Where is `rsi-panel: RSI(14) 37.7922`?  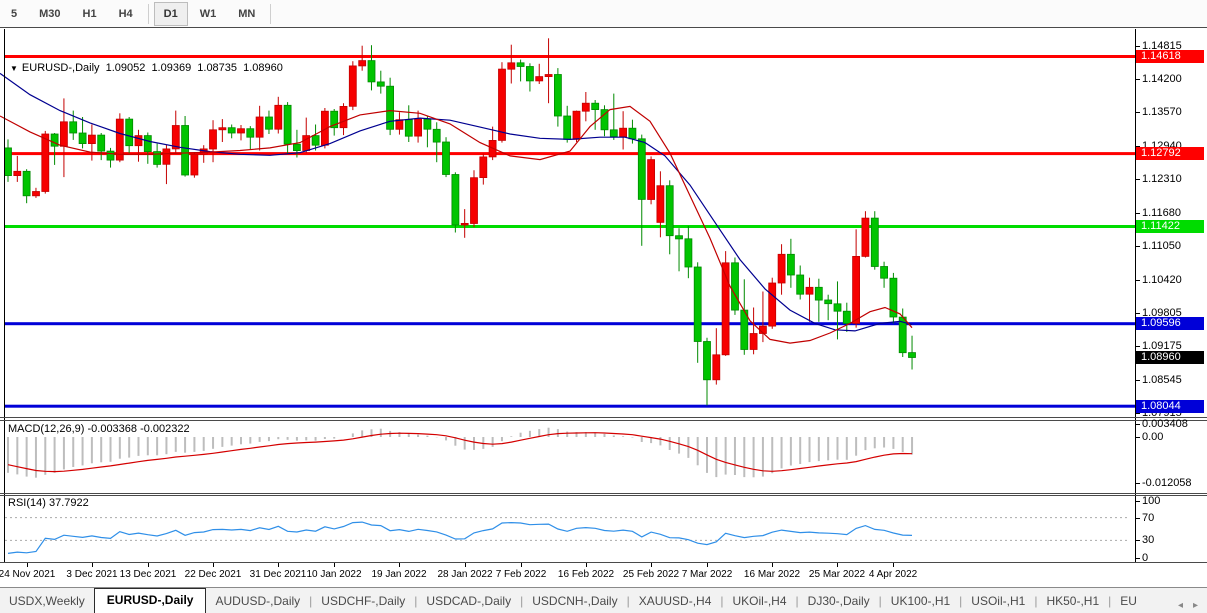 rsi-panel: RSI(14) 37.7922 is located at coordinates (603, 529).